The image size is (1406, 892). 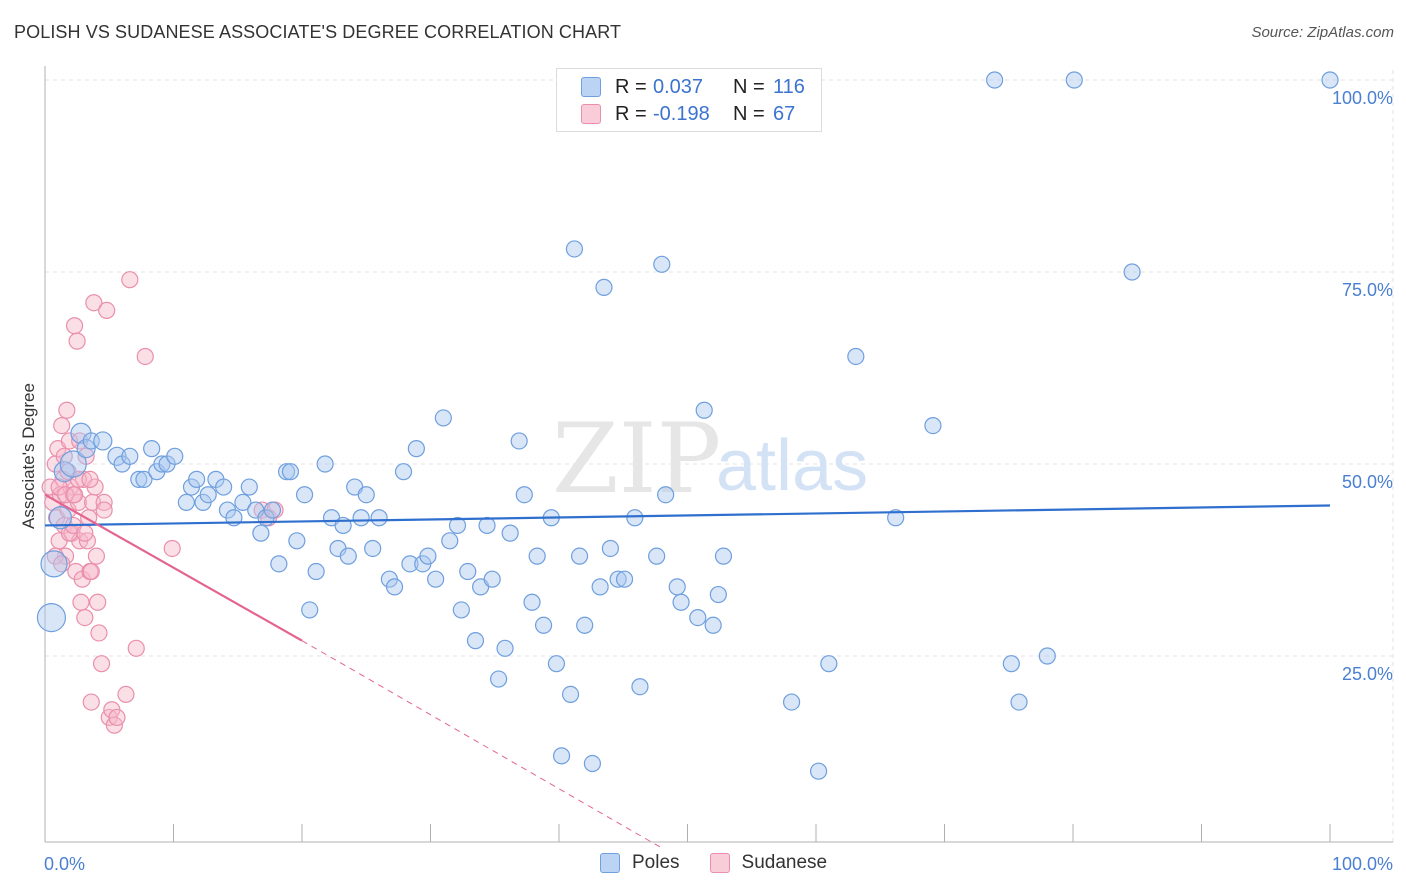 What do you see at coordinates (784, 113) in the screenshot?
I see `legend-n-value-sudanese: 67` at bounding box center [784, 113].